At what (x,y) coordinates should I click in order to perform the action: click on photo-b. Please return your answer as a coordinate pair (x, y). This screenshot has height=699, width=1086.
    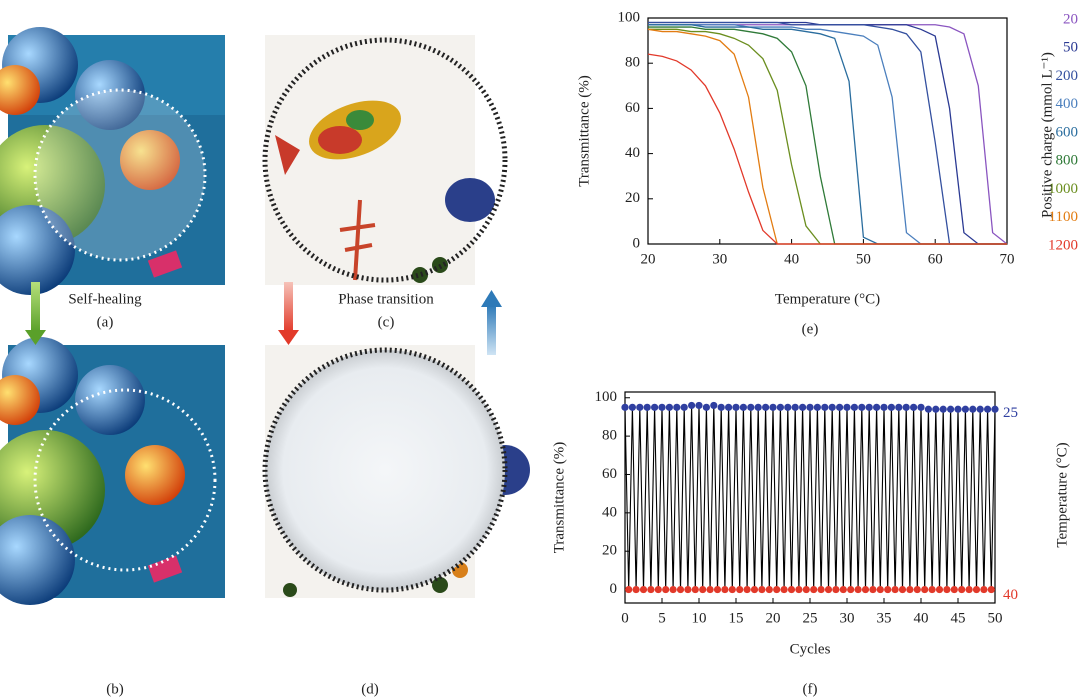
    Looking at the image, I should click on (112, 471).